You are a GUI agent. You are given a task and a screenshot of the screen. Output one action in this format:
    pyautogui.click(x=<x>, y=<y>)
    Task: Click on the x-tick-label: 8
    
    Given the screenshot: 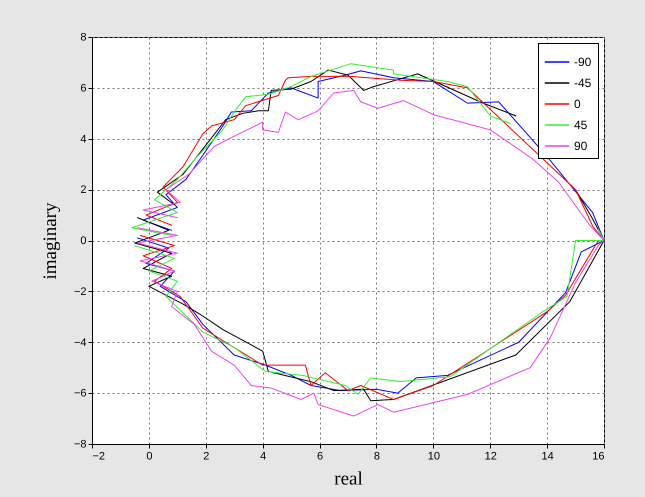 What is the action you would take?
    pyautogui.click(x=377, y=456)
    